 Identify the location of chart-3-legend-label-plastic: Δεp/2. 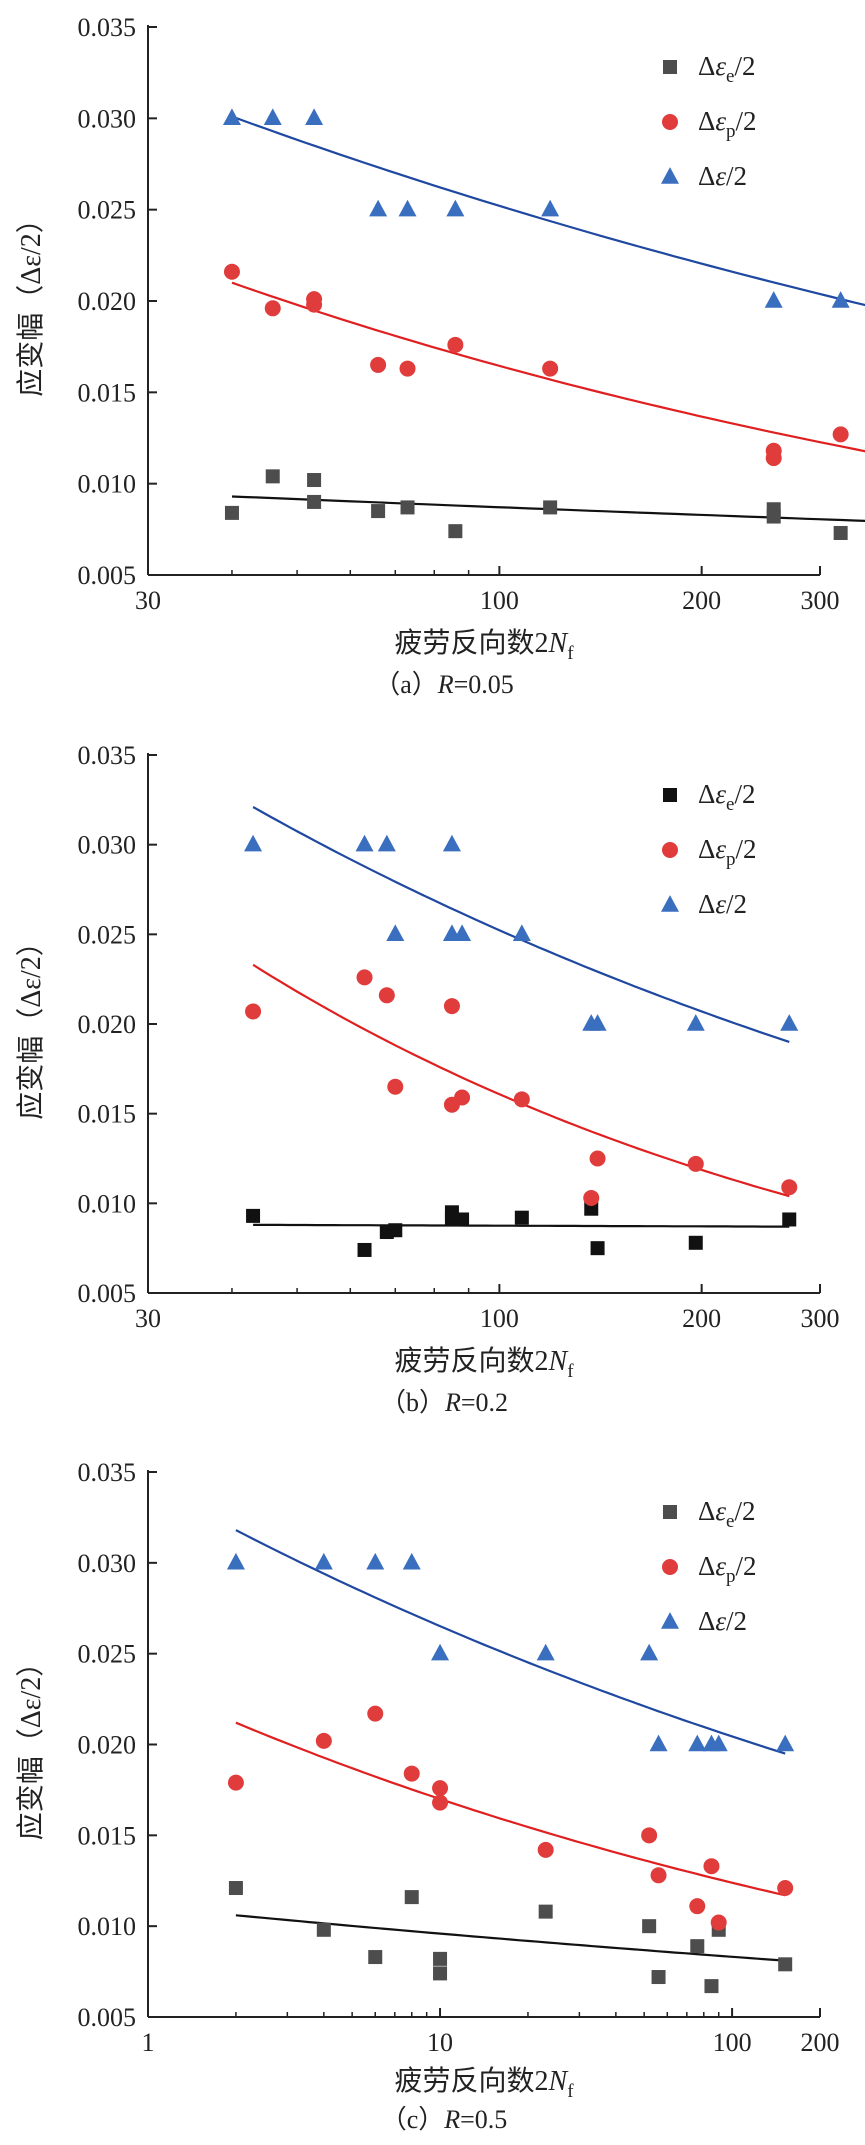
(727, 1569).